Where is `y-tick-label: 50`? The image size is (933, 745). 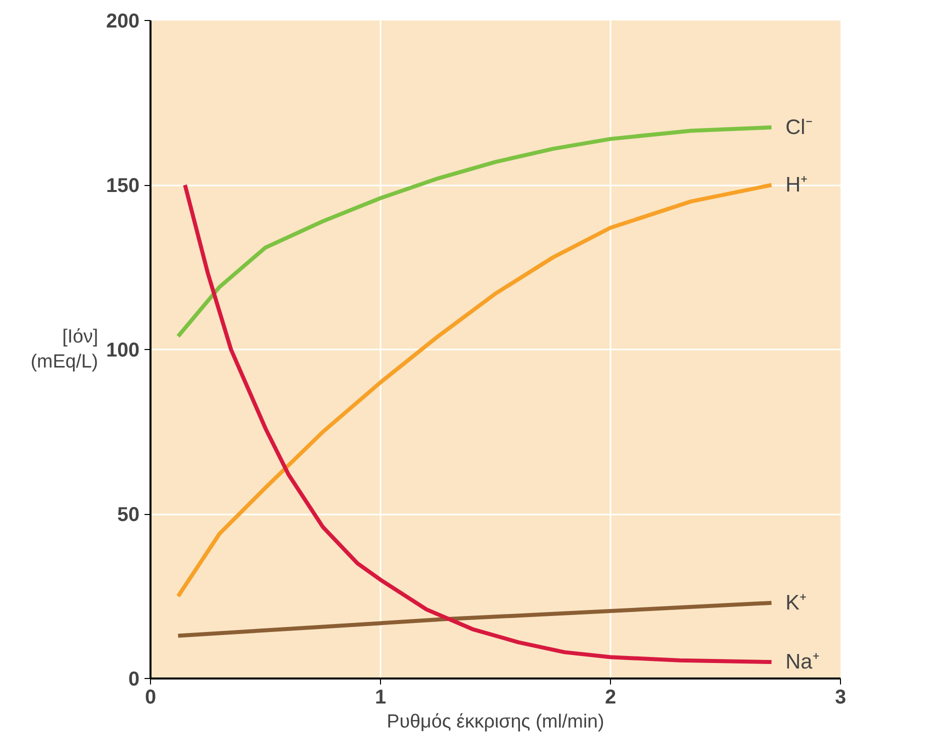
y-tick-label: 50 is located at coordinates (128, 515).